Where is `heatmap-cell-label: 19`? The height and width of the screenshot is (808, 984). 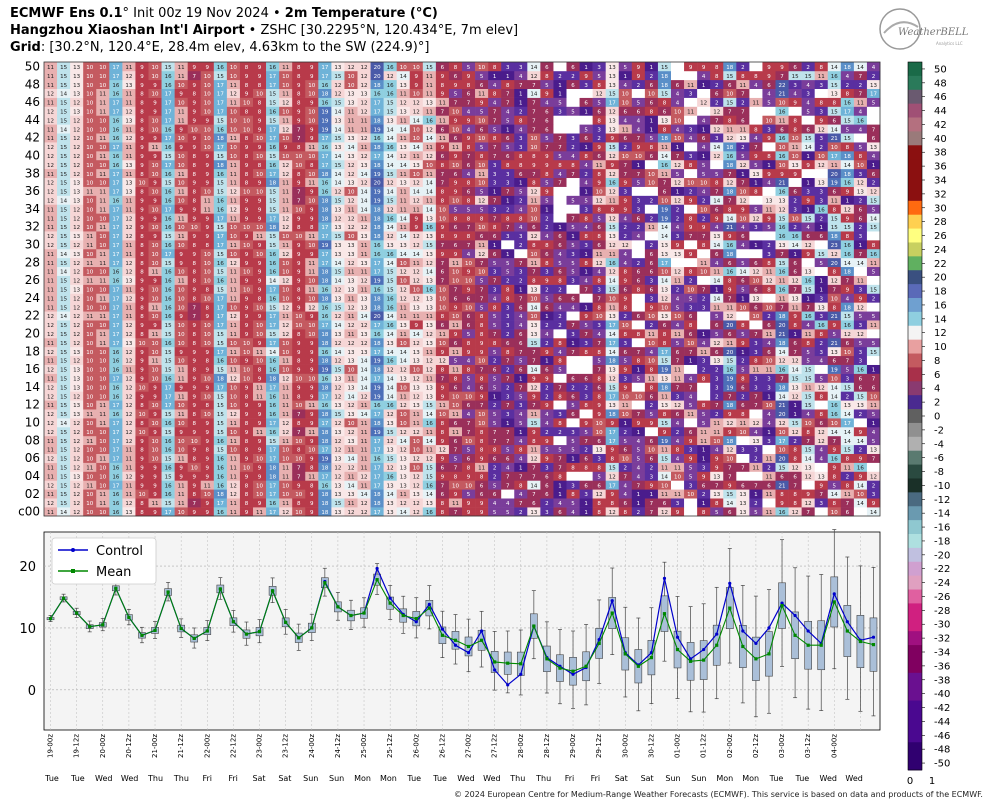 heatmap-cell-label: 19 is located at coordinates (834, 184).